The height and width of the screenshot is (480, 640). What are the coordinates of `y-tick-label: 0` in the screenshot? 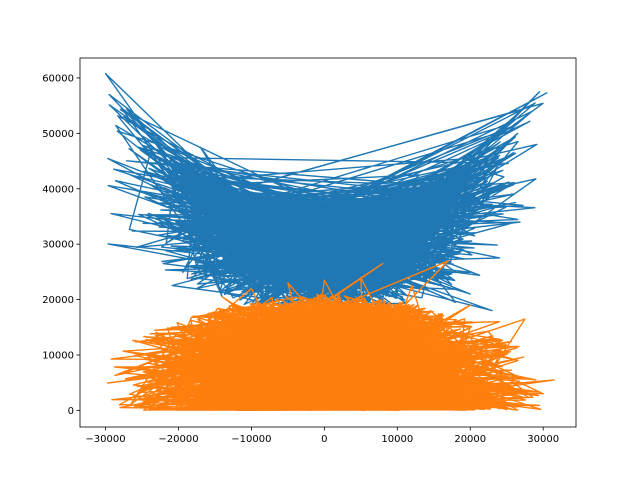 It's located at (71, 411).